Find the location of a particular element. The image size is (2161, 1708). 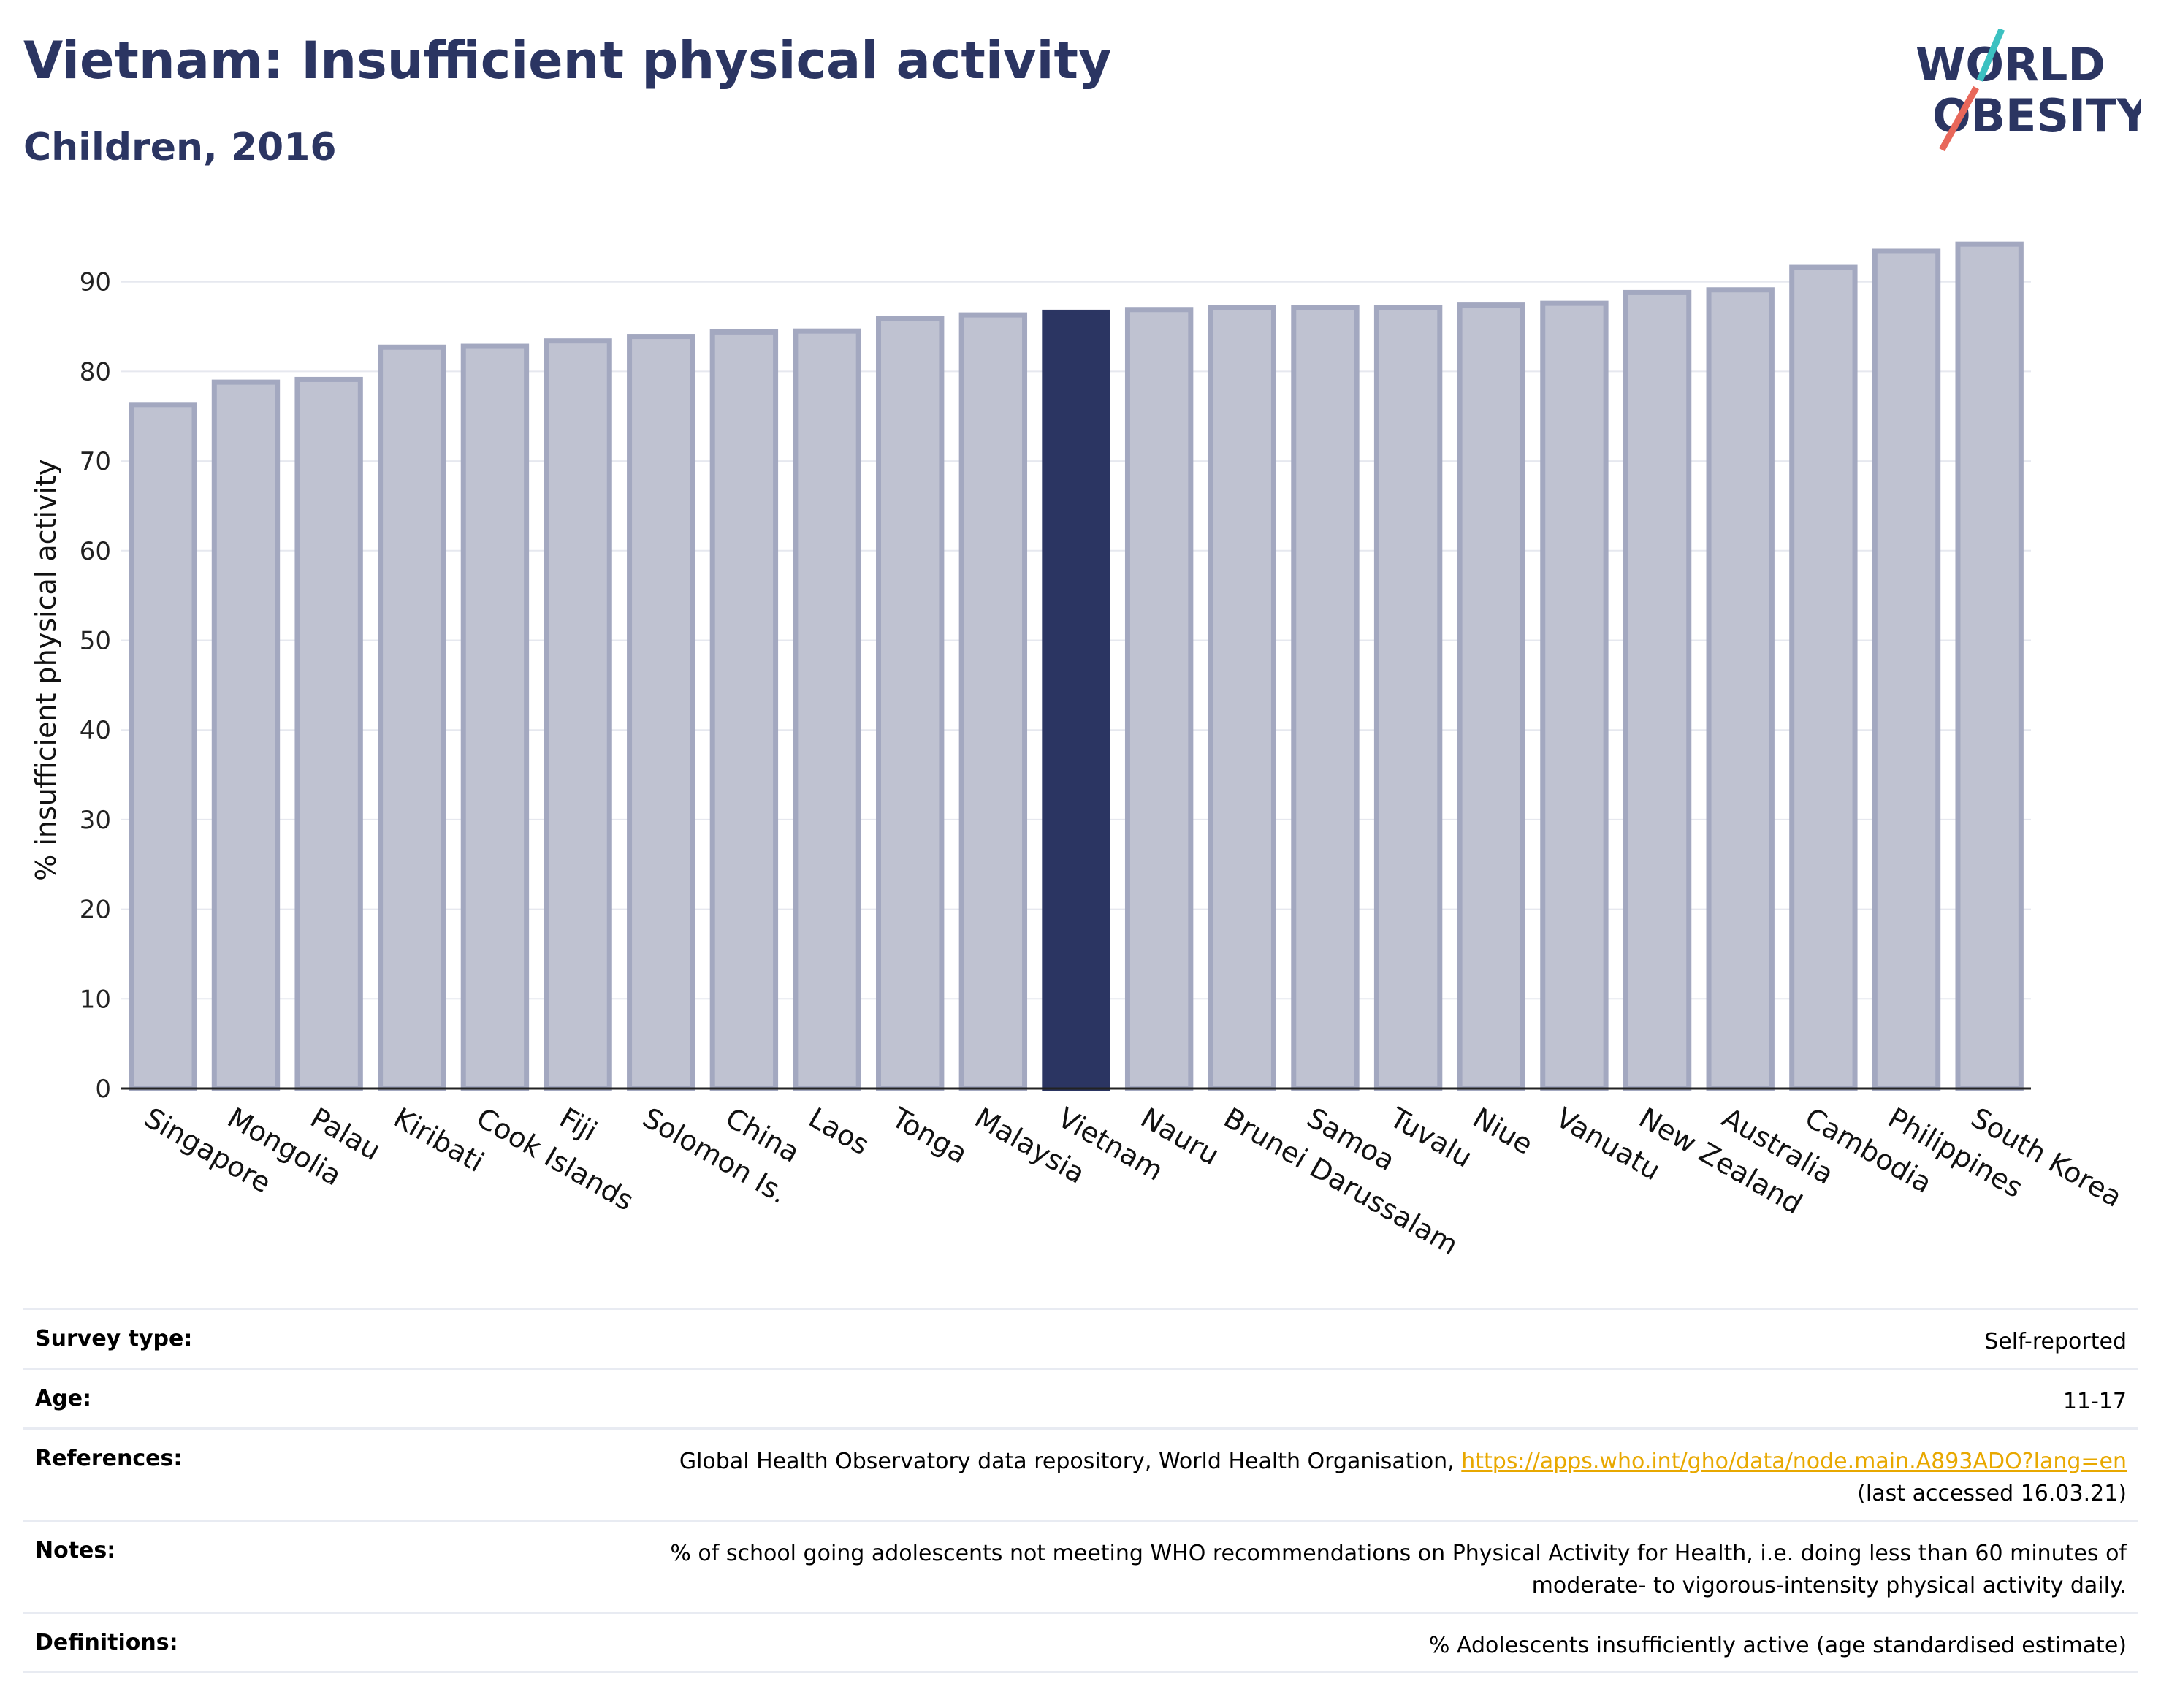

y-tick-label: 0 is located at coordinates (103, 1089).